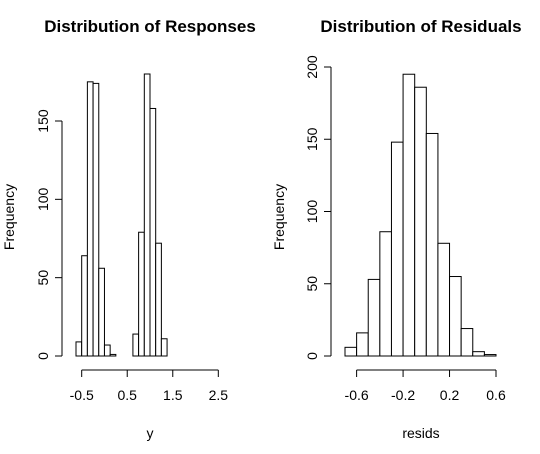  I want to click on responses-x-tick-label: 1.5, so click(173, 395).